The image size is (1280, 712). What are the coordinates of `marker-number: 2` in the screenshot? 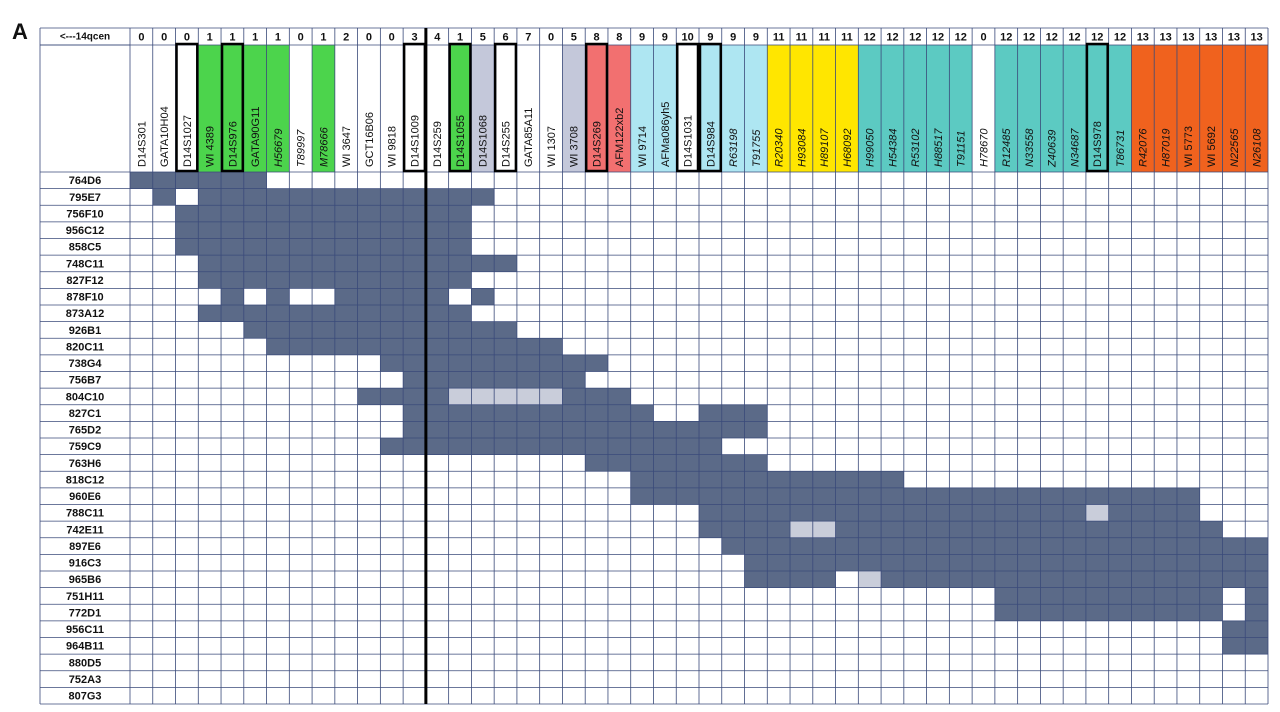 It's located at (346, 37).